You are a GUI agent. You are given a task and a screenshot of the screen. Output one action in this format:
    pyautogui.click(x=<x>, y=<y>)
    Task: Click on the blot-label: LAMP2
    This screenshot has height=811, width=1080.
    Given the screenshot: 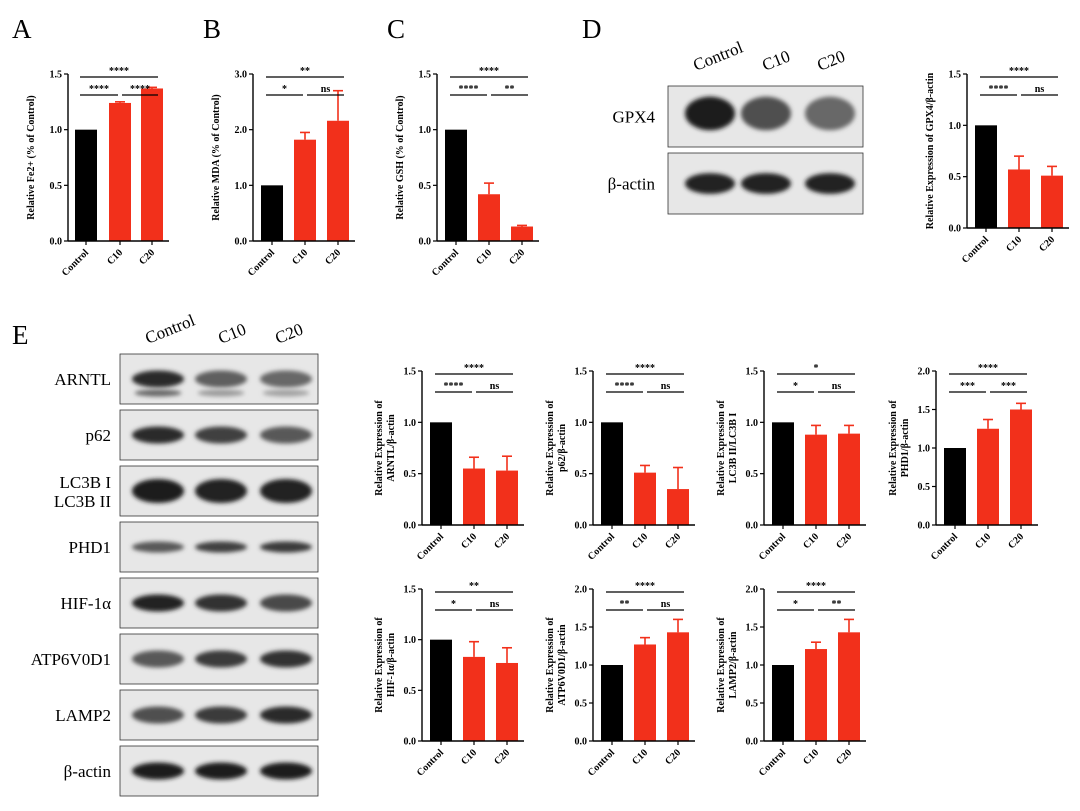 What is the action you would take?
    pyautogui.click(x=83, y=715)
    